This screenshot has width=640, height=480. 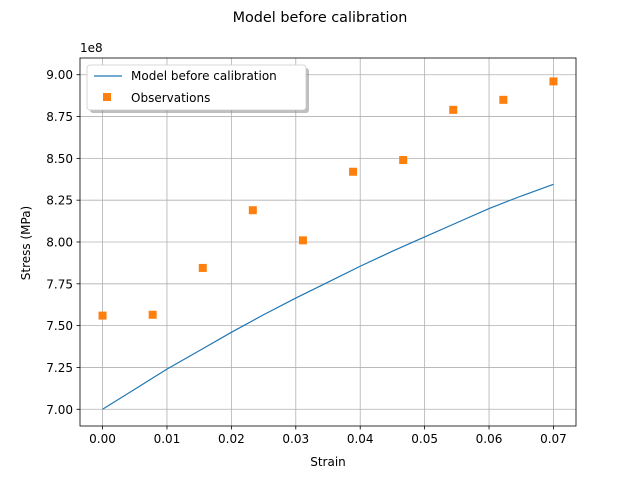 What do you see at coordinates (167, 439) in the screenshot?
I see `x-tick-label: 0.01` at bounding box center [167, 439].